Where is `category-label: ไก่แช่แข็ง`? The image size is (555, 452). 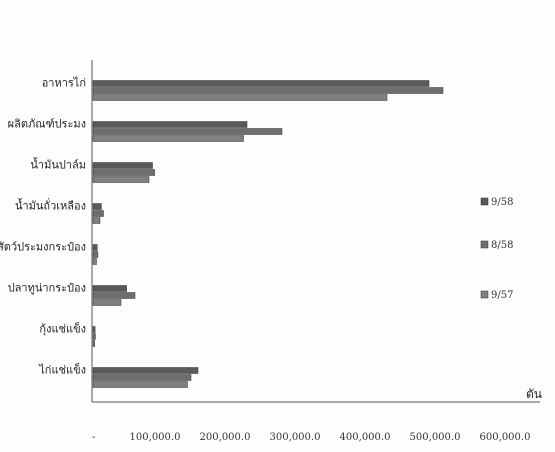
category-label: ไก่แช่แข็ง is located at coordinates (62, 370).